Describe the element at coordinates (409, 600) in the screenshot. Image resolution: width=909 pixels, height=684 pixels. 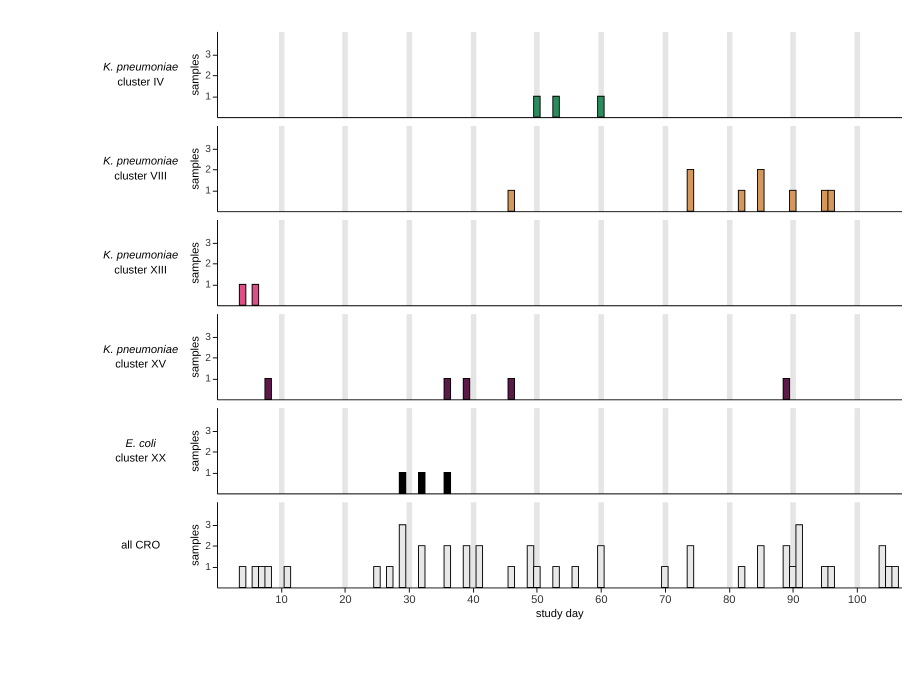
I see `x-tick-label: 30` at that location.